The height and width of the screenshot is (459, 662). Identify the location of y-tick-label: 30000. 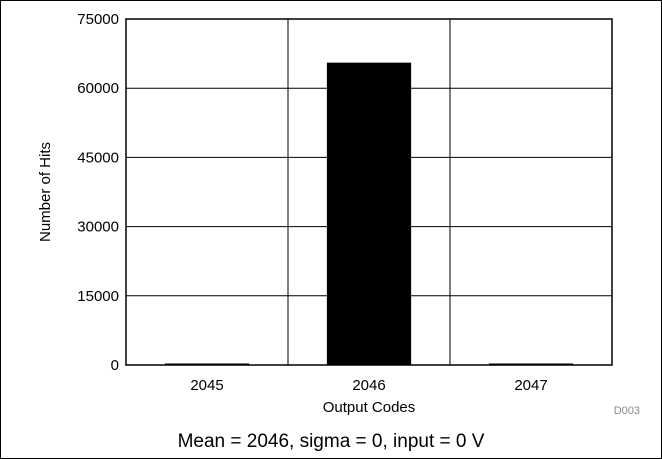
(98, 227).